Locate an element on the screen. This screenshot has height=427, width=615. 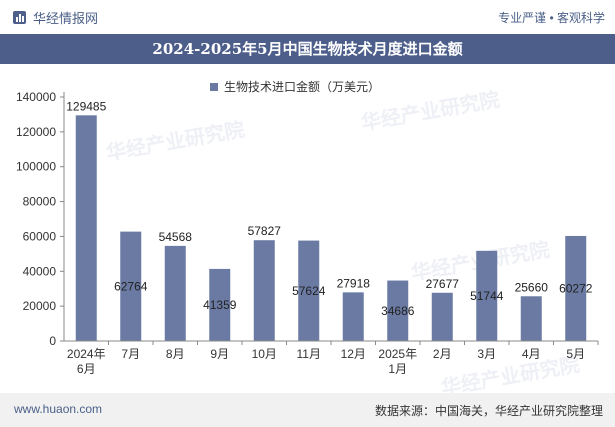
data-label: 51744 is located at coordinates (487, 296).